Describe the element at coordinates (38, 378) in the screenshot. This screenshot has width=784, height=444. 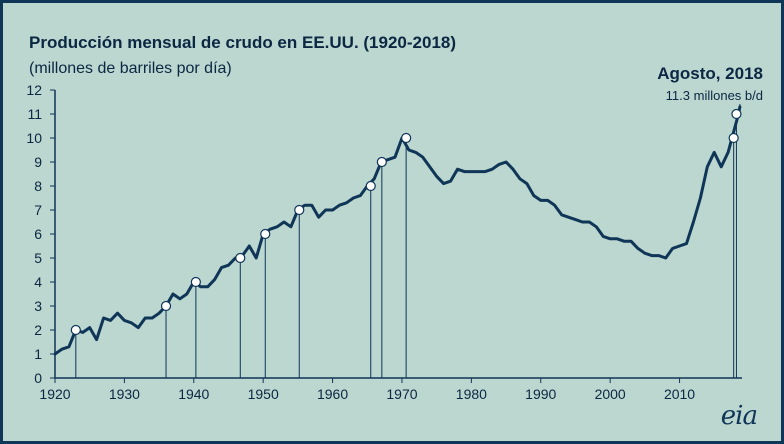
I see `y-tick-label: 0` at that location.